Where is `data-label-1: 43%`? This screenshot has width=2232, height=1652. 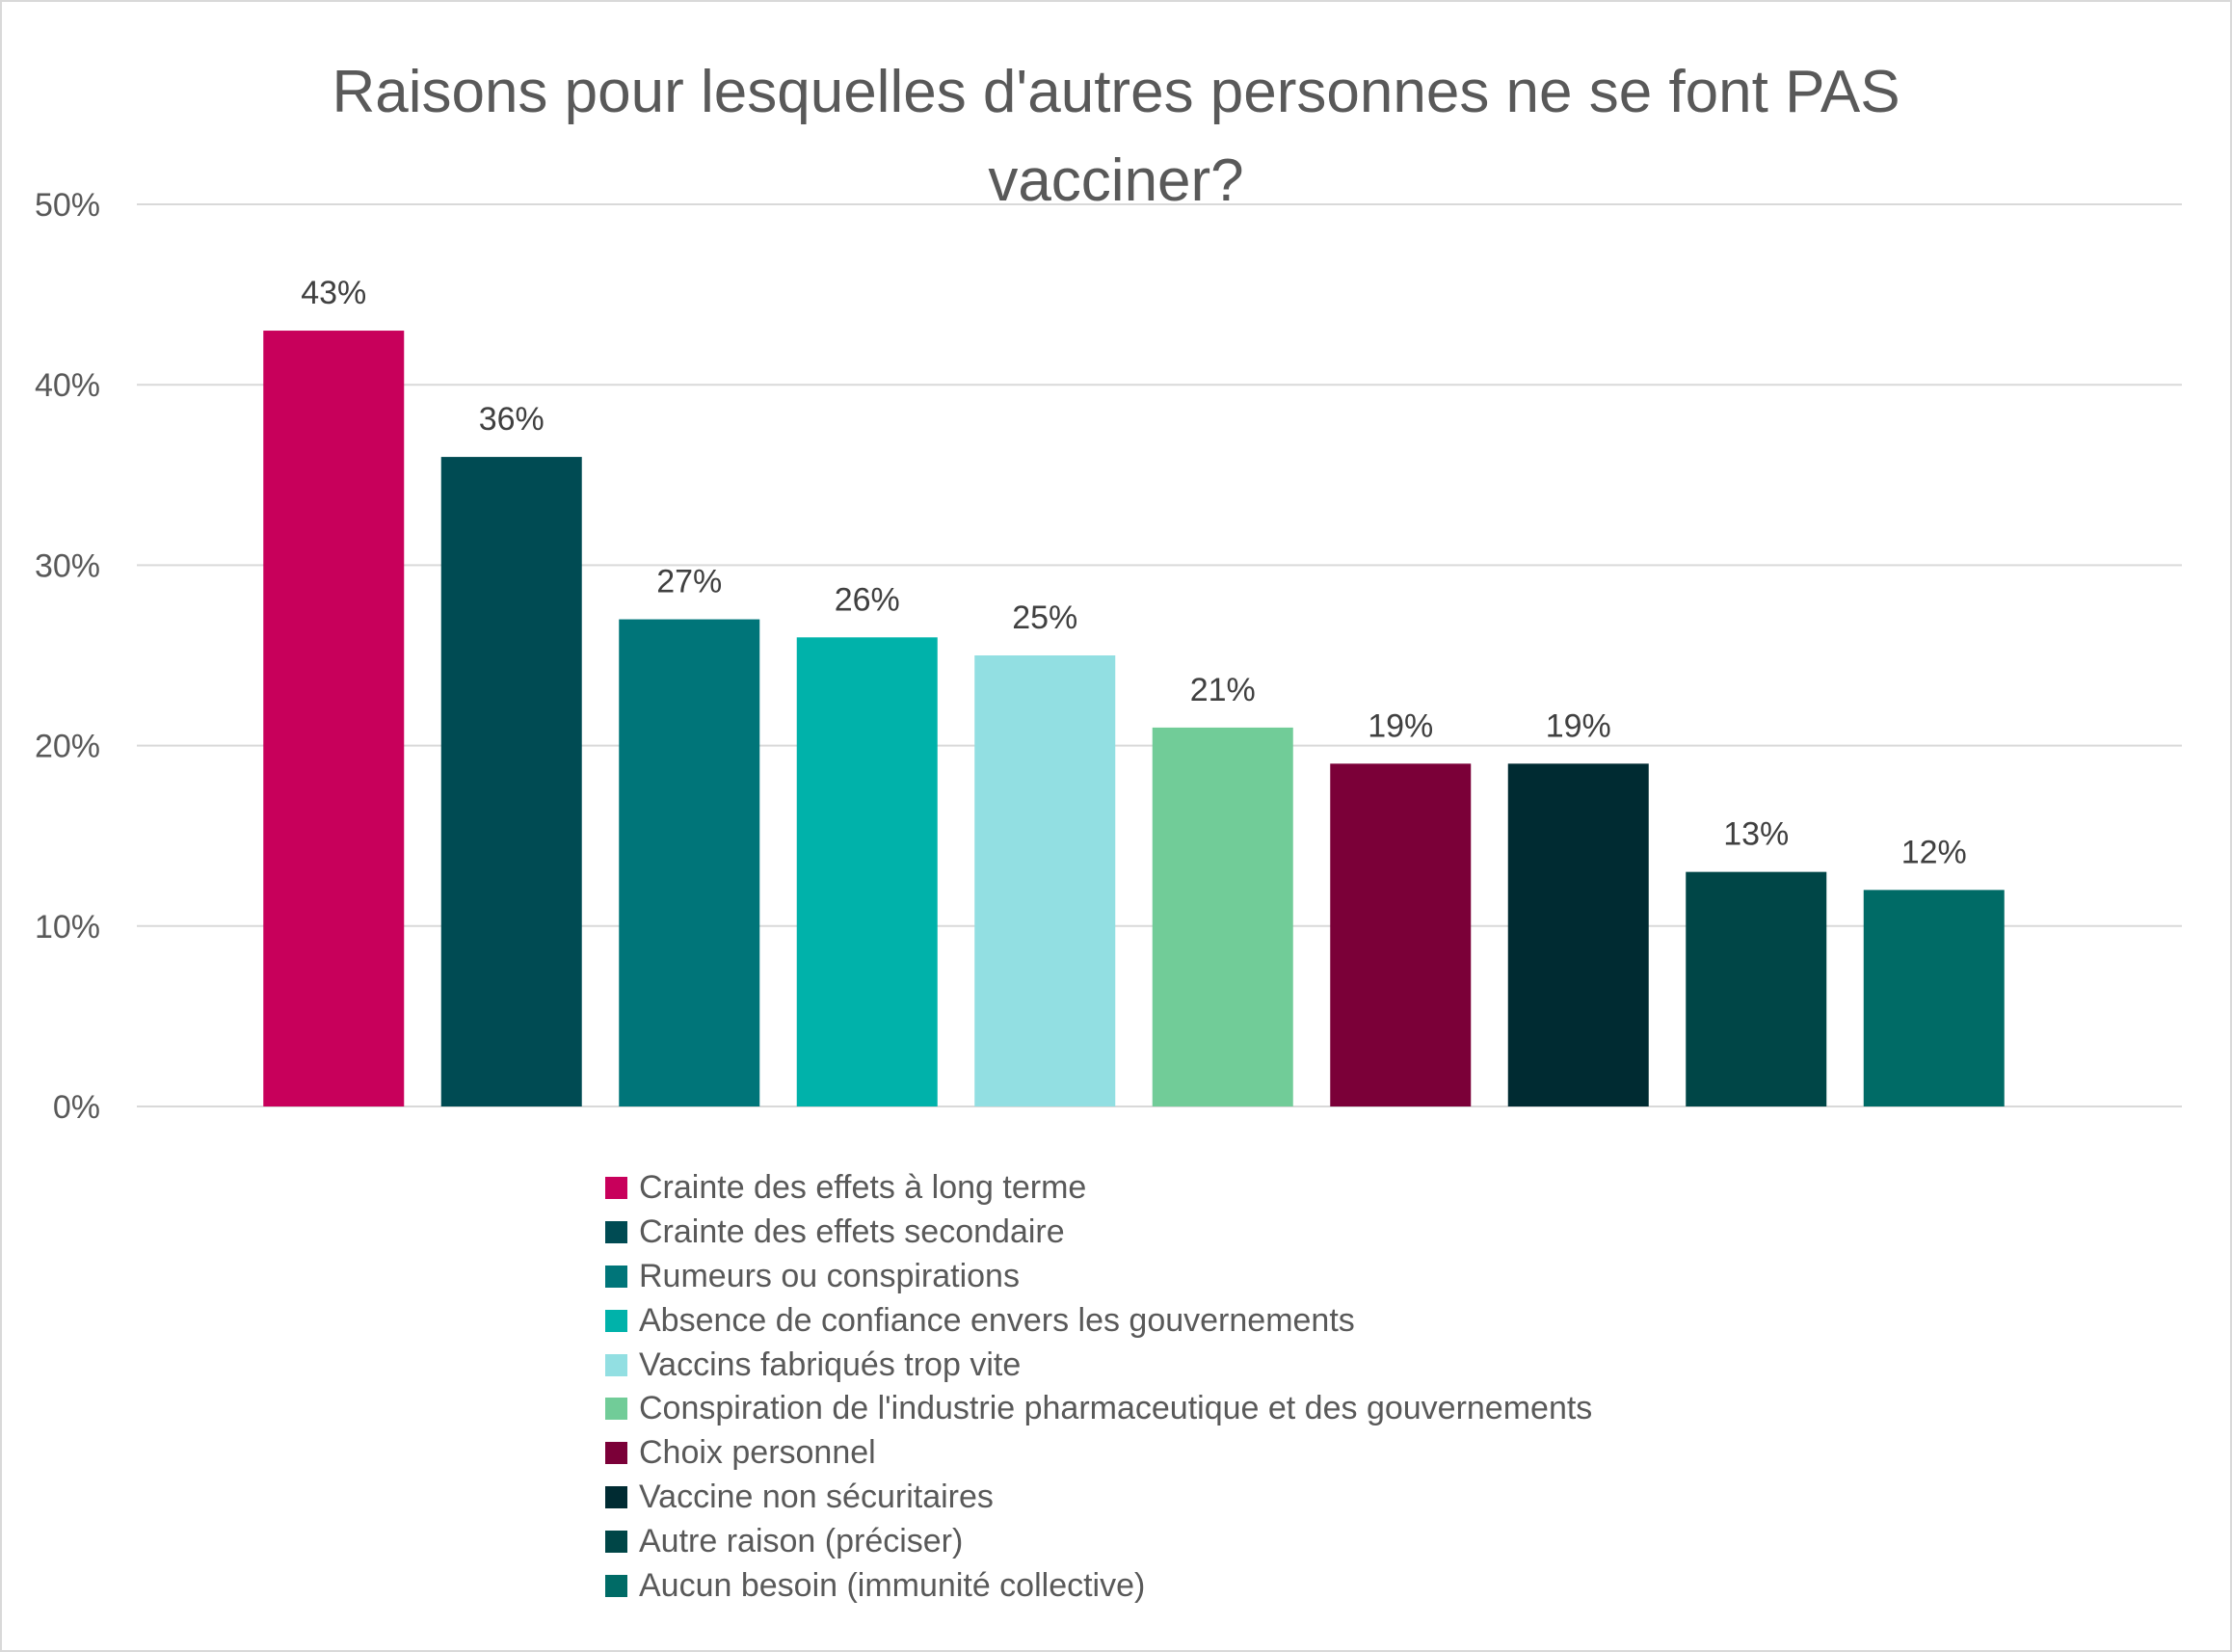
data-label-1: 43% is located at coordinates (333, 293).